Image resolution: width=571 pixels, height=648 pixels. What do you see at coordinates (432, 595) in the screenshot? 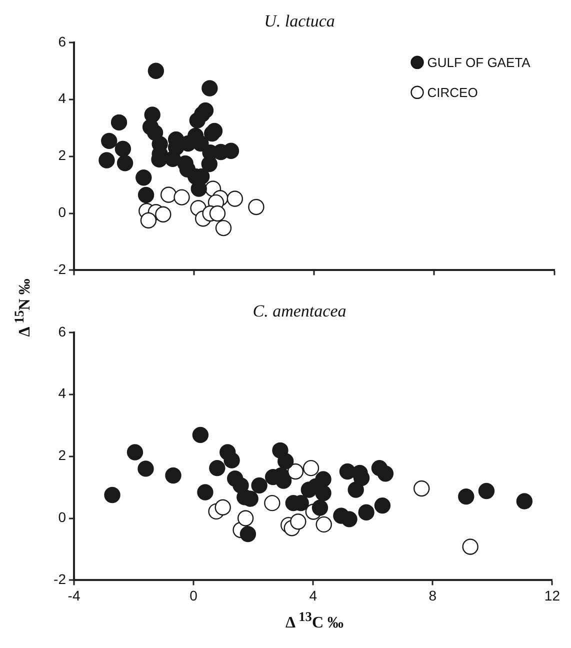
I see `x-tick-label: 8` at bounding box center [432, 595].